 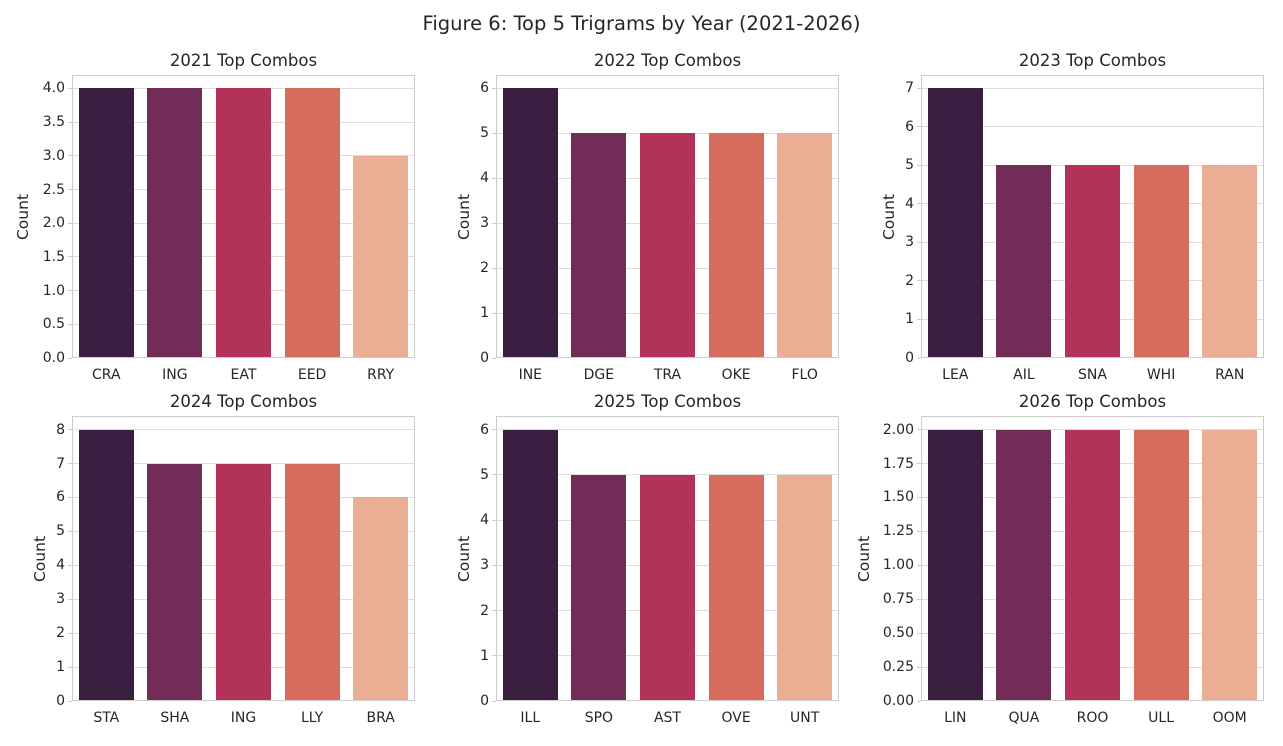 I want to click on y-tick-label: 0.75, so click(x=898, y=599).